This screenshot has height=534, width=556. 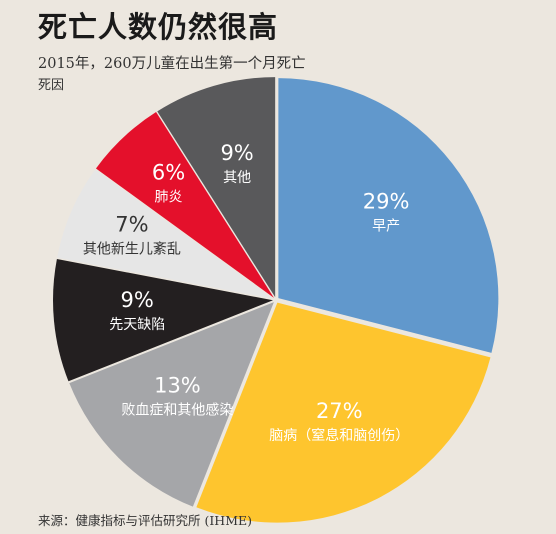 I want to click on slice-category-label: 先天缺陷, so click(x=137, y=325).